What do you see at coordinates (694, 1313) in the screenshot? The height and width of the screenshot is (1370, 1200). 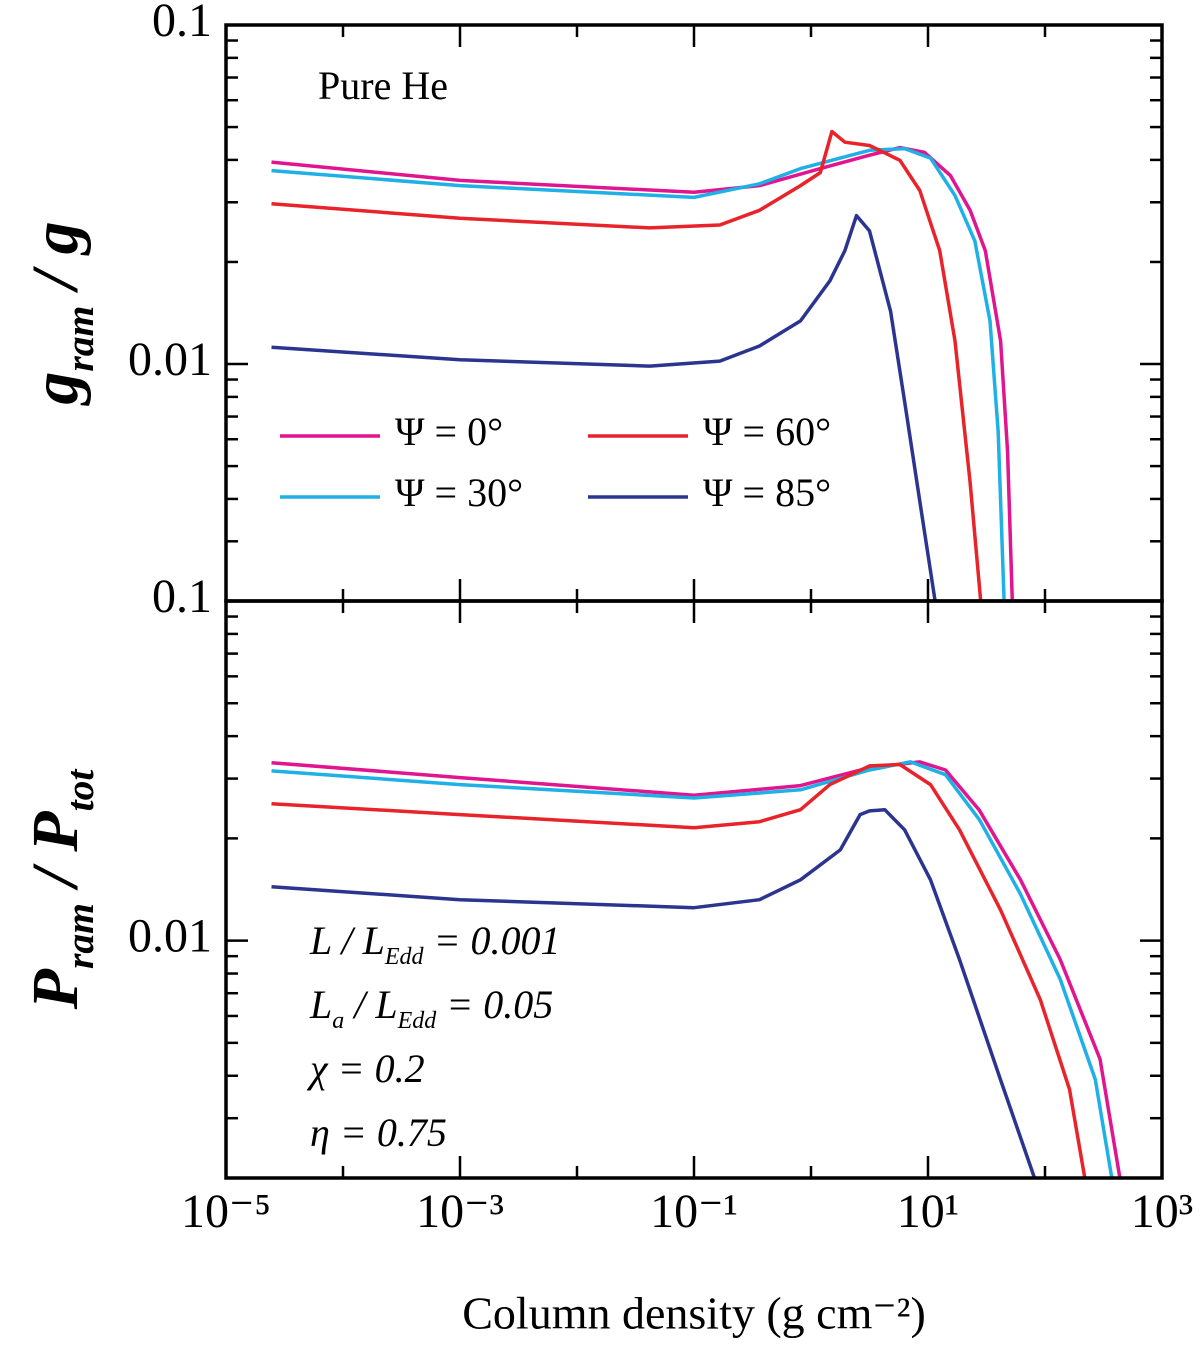 I see `x-axis-label: Column density (g cm⁻²)` at bounding box center [694, 1313].